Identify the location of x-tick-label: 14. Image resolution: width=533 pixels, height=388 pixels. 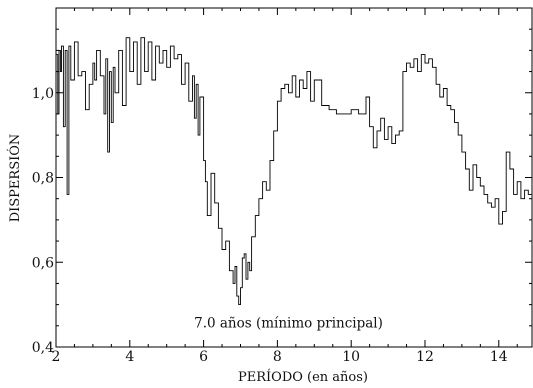
(499, 357).